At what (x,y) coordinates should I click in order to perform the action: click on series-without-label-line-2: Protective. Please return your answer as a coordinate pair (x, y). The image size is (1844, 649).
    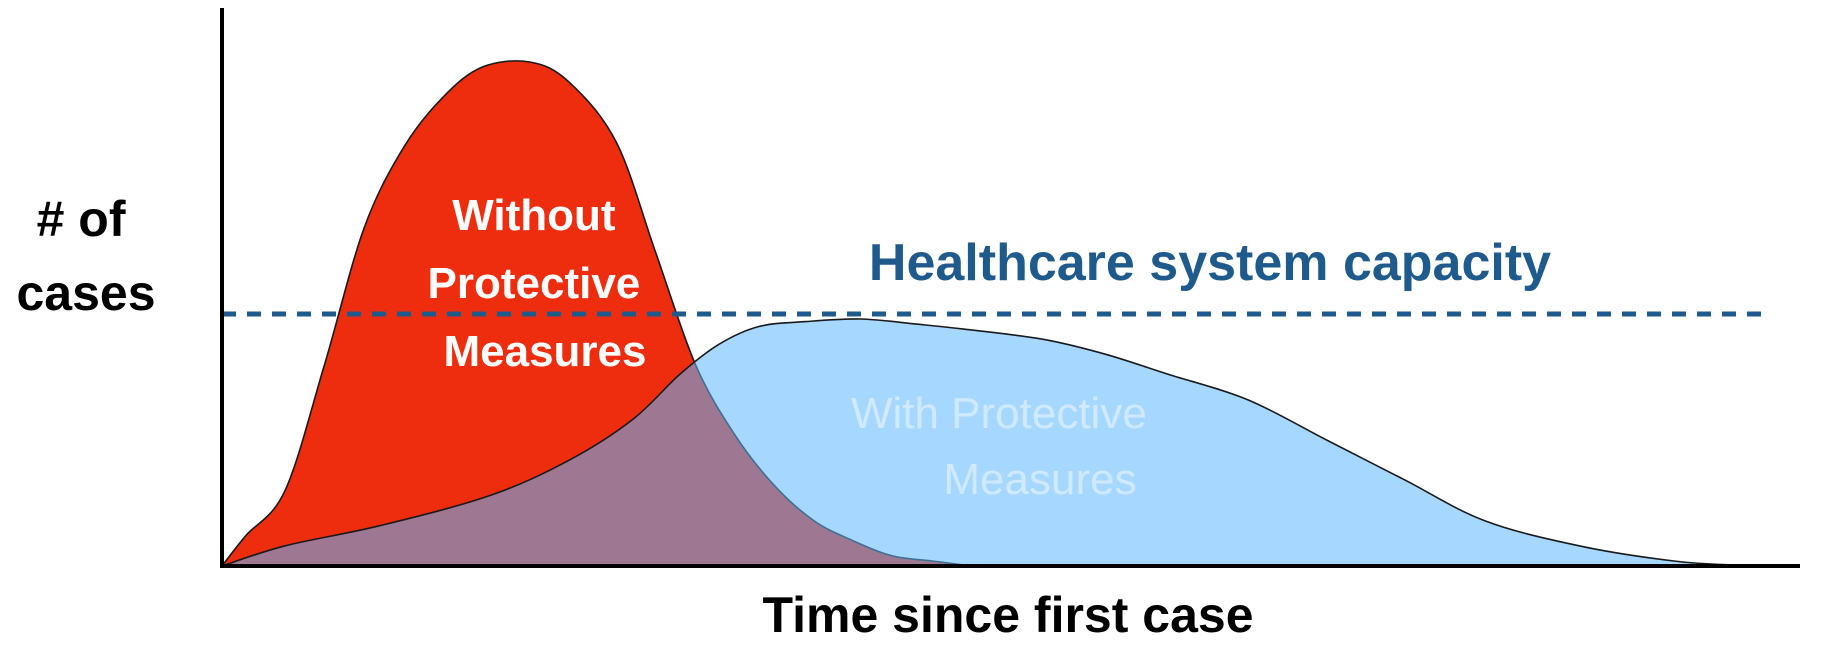
    Looking at the image, I should click on (534, 283).